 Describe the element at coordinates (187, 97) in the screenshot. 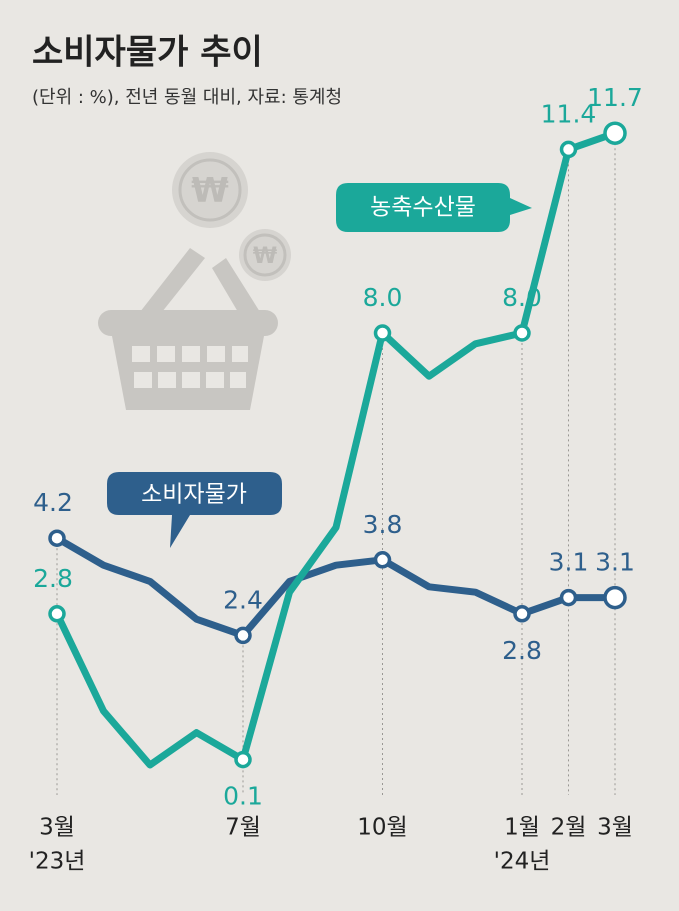

I see `chart-subtitle: (단위 : %), 전년 동월 대비, 자료: 통계청` at that location.